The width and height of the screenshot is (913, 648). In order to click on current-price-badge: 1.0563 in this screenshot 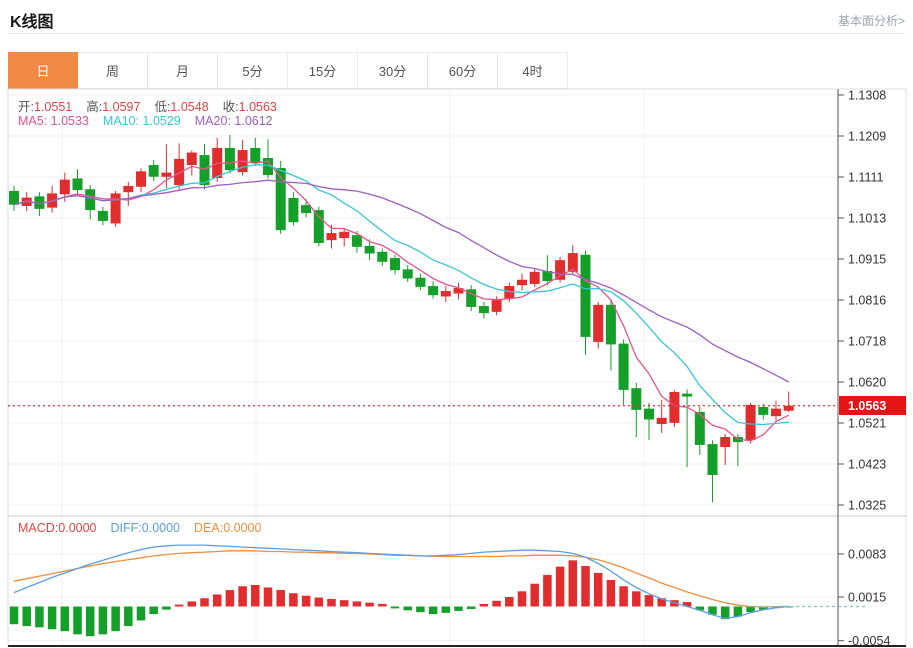, I will do `click(872, 405)`.